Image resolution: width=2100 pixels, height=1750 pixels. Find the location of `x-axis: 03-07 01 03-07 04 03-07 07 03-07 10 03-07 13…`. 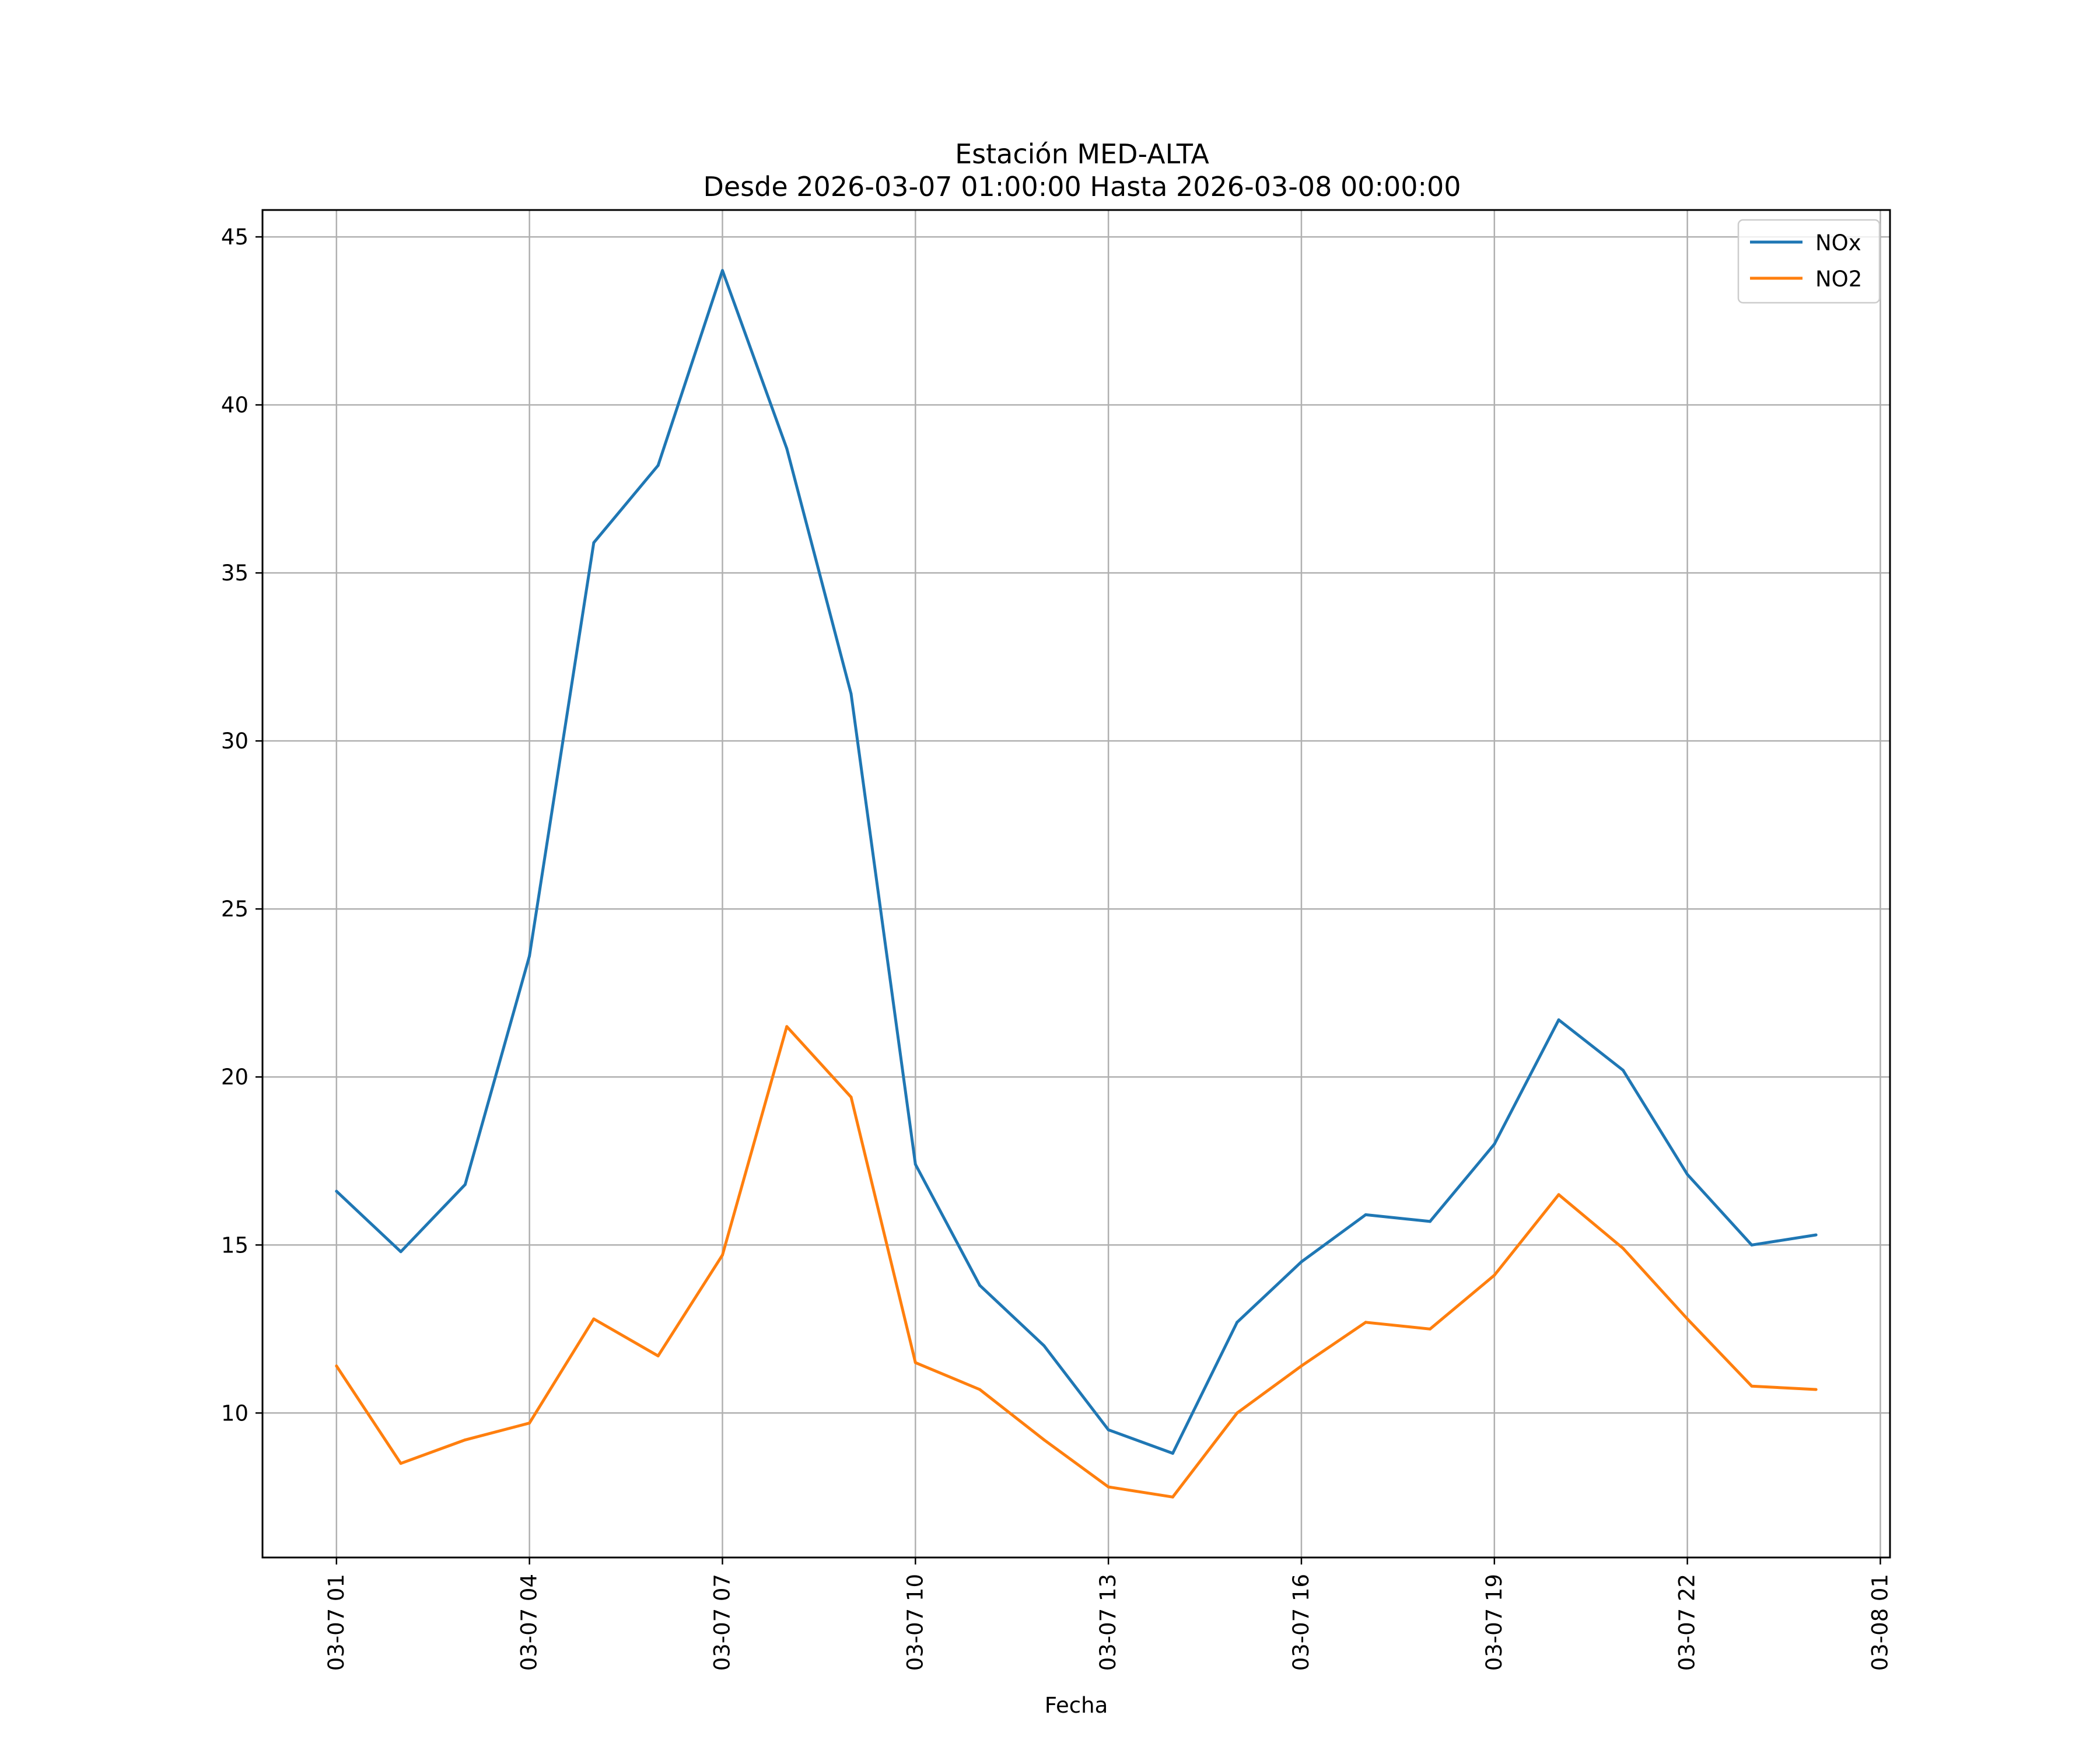

x-axis: 03-07 01 03-07 04 03-07 07 03-07 10 03-07 13… is located at coordinates (1108, 1615).